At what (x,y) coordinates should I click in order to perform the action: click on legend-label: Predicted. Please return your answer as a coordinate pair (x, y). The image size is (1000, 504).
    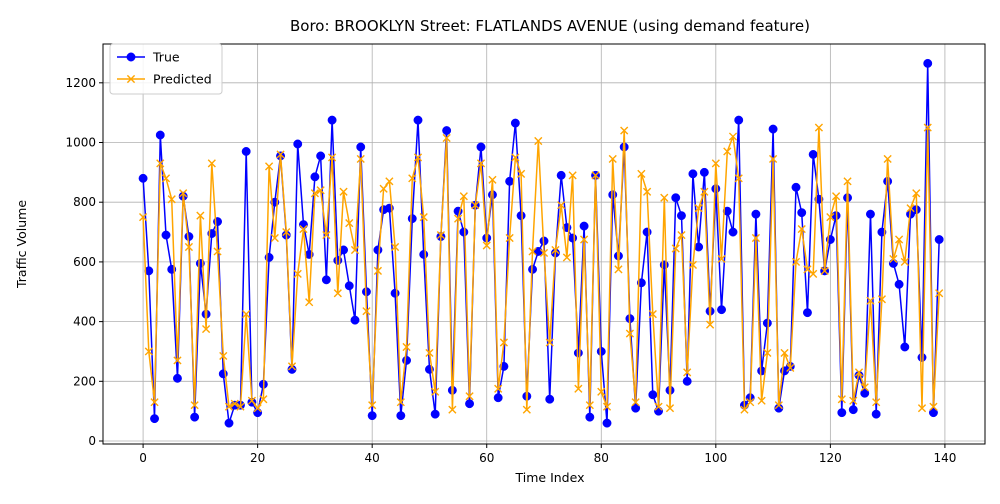
    Looking at the image, I should click on (182, 79).